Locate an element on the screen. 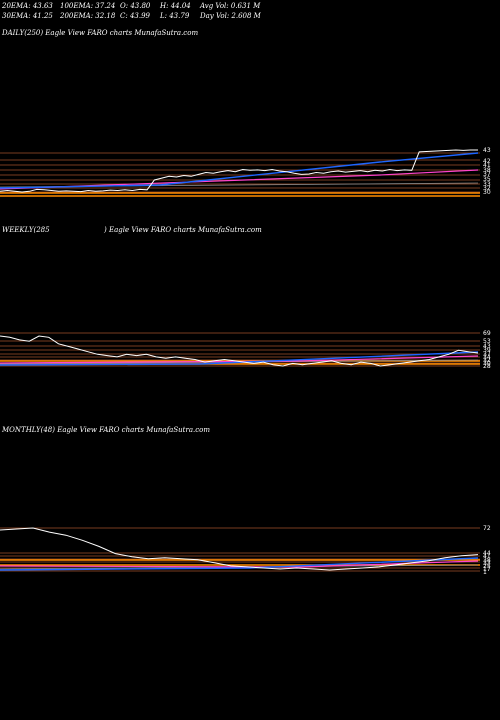 The image size is (500, 720). hdr-low: L: 43.79 is located at coordinates (175, 16).